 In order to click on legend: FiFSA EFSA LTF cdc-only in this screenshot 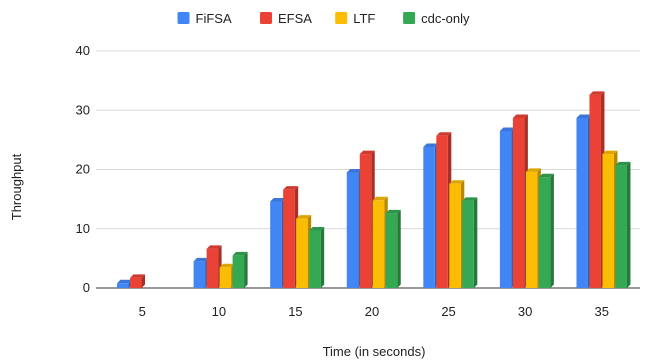, I will do `click(323, 18)`.